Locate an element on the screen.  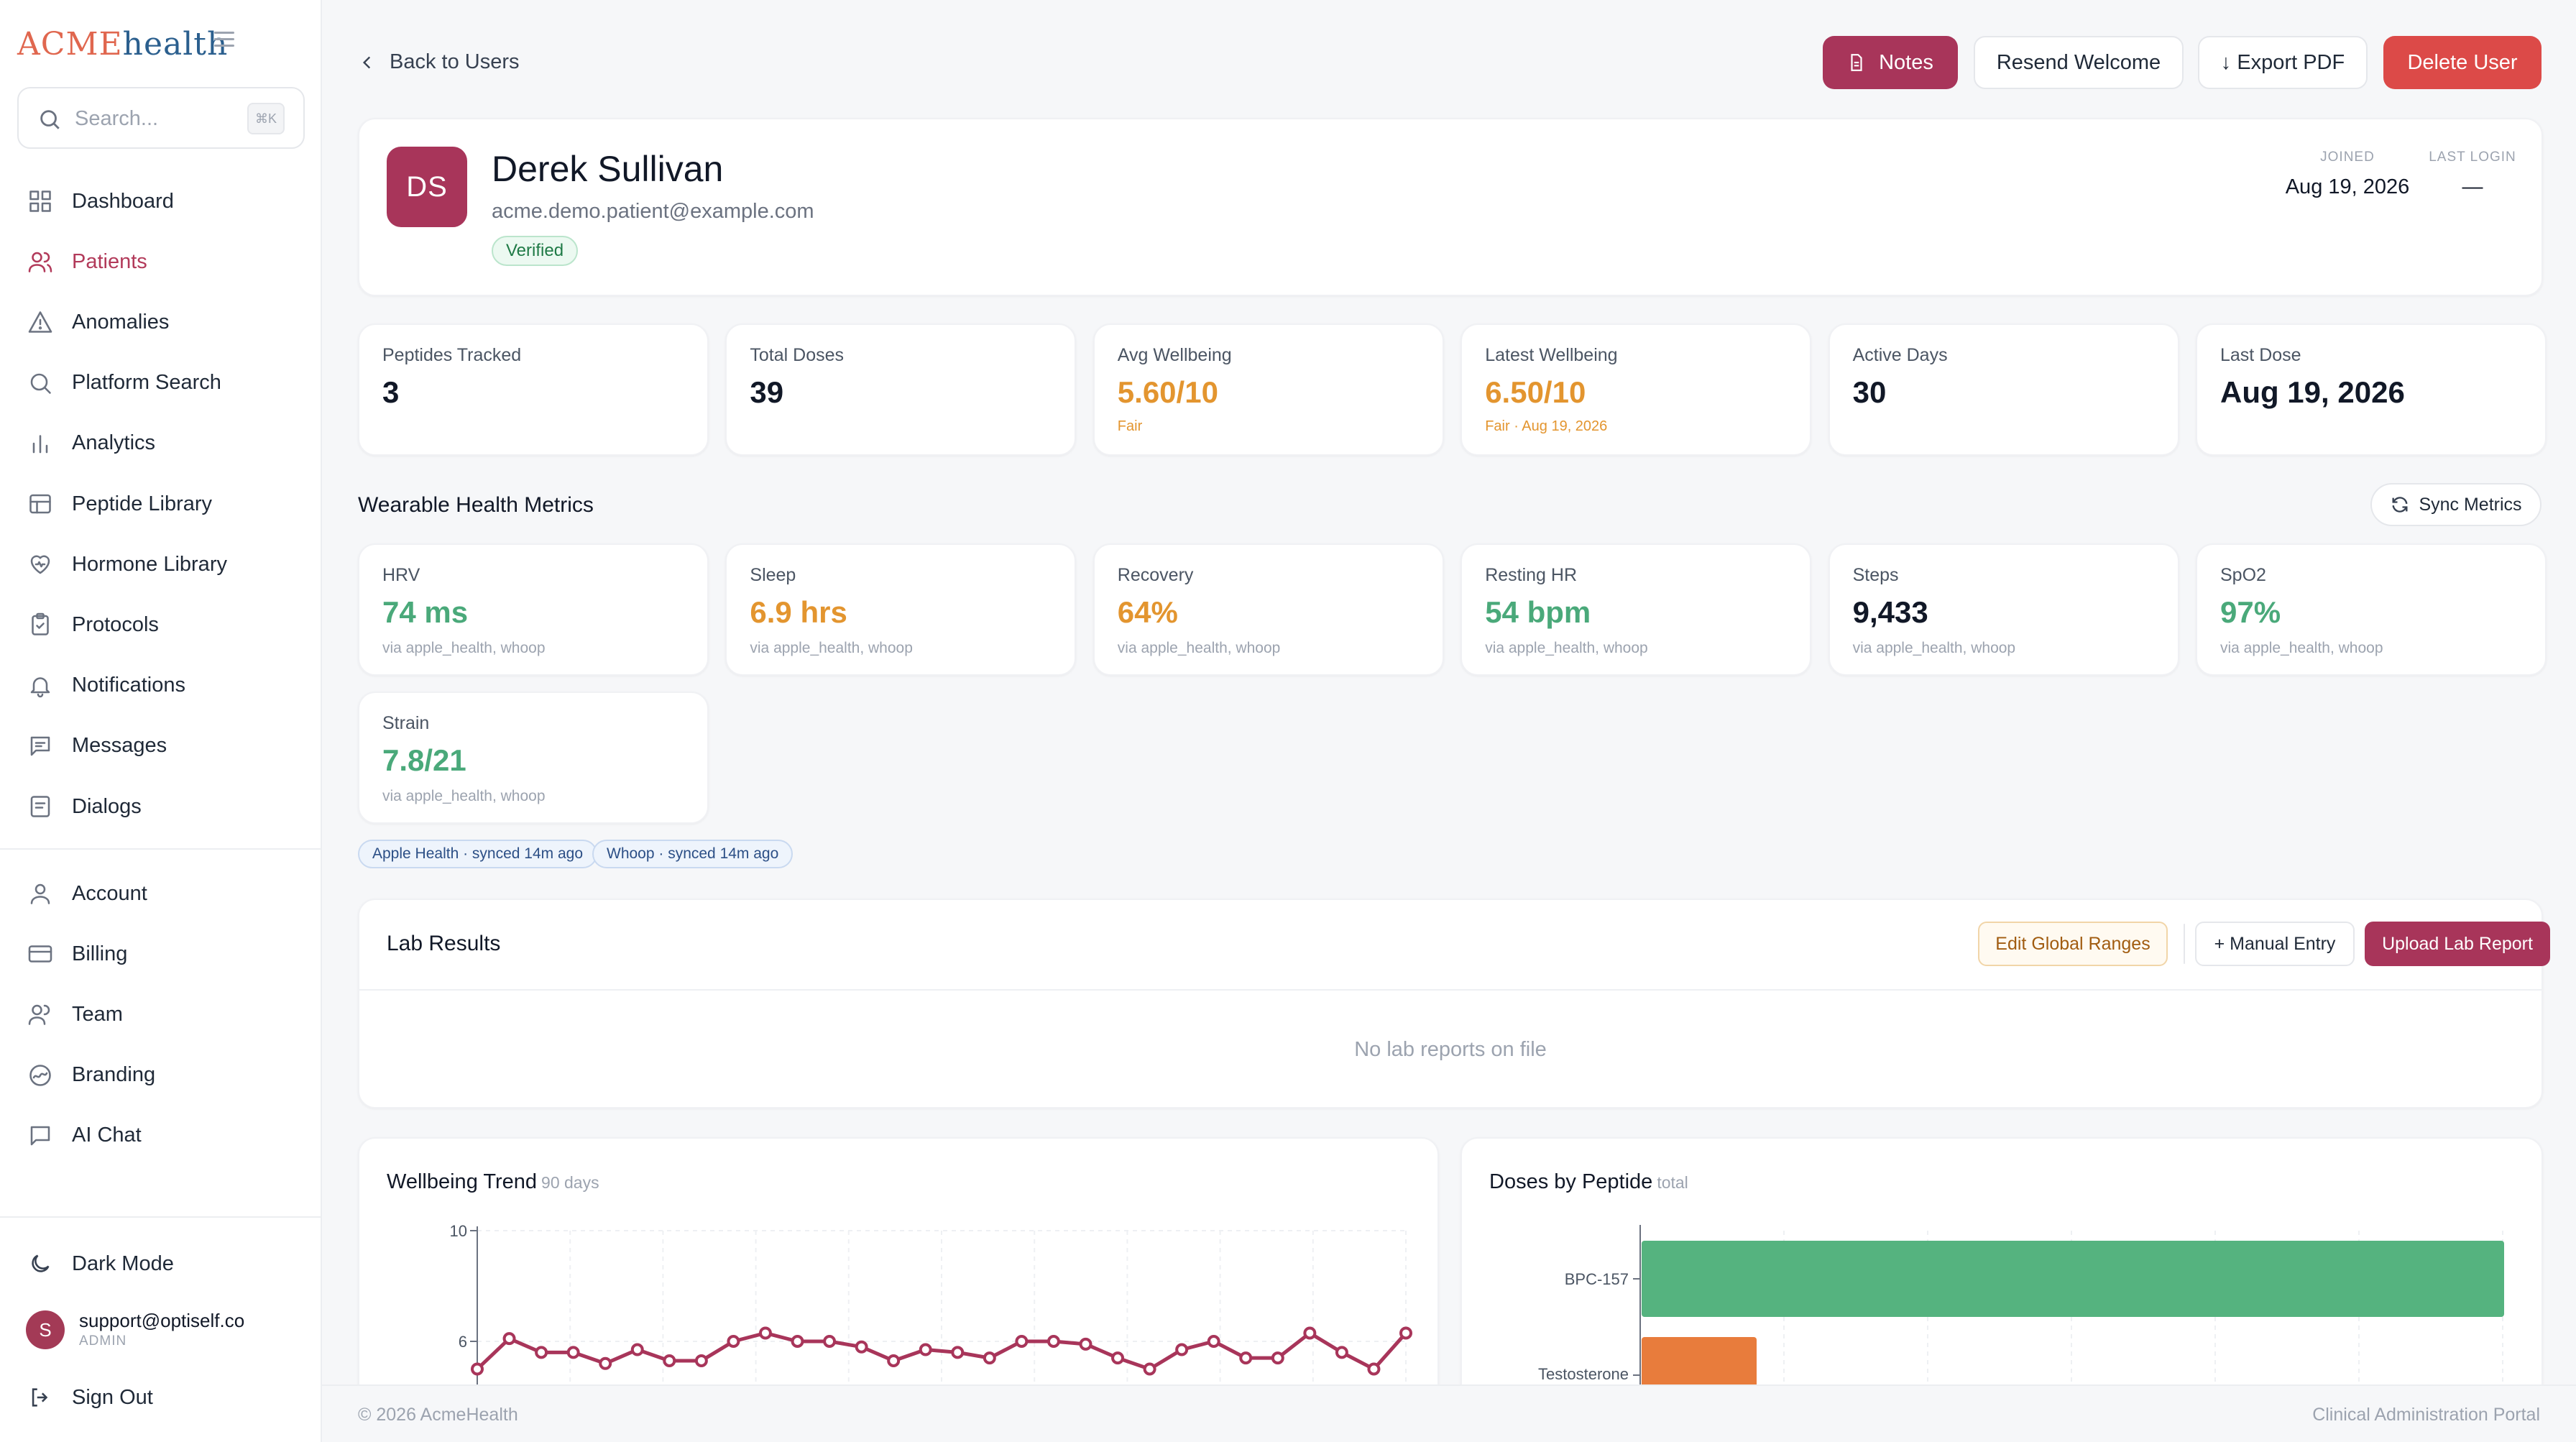
patient-avatar: DS is located at coordinates (427, 187).